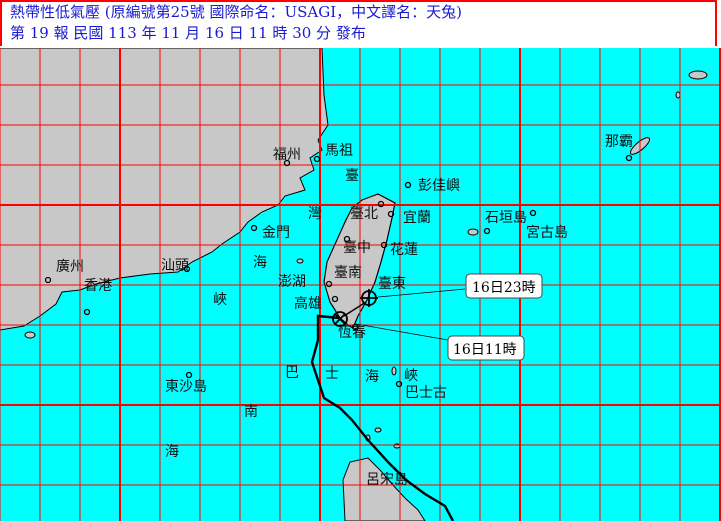 The width and height of the screenshot is (721, 521). What do you see at coordinates (339, 151) in the screenshot?
I see `label-mazu: 馬祖` at bounding box center [339, 151].